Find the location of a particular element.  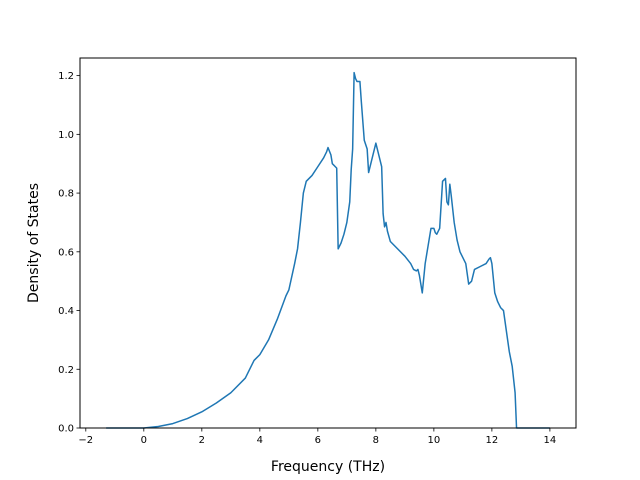

y-tick-label: 1.2 is located at coordinates (66, 76).